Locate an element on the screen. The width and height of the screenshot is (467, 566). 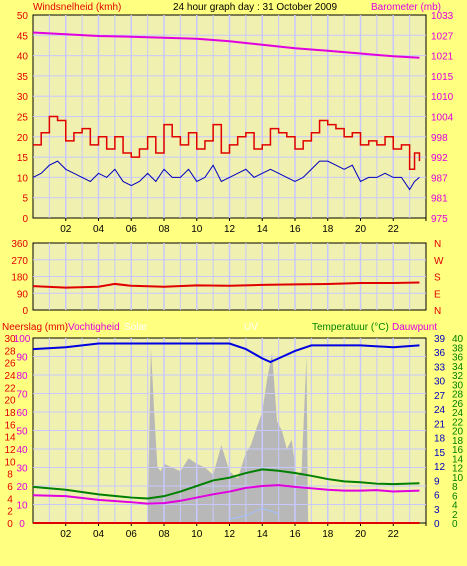
barometer-line is located at coordinates (226, 45).